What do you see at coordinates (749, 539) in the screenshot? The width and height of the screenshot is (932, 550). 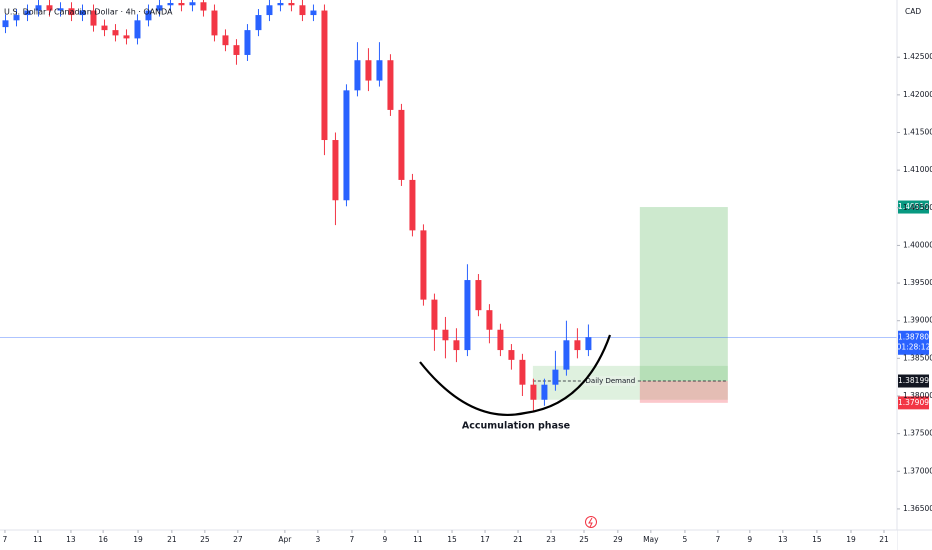 I see `x-tick-label: 9` at bounding box center [749, 539].